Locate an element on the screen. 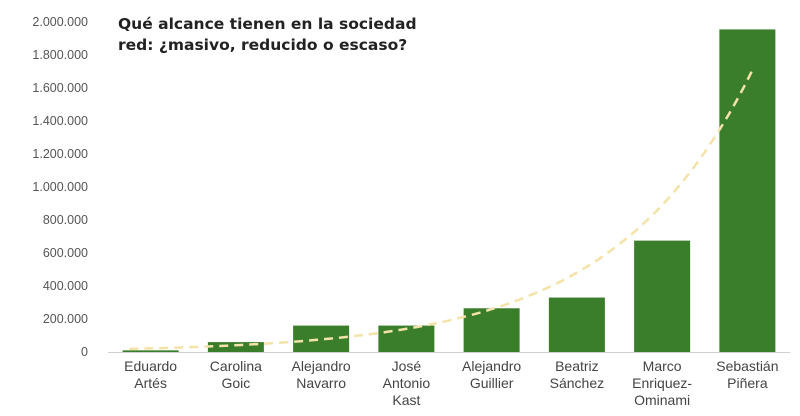  x-tick-label: Marco Enriquez-Ominami is located at coordinates (662, 383).